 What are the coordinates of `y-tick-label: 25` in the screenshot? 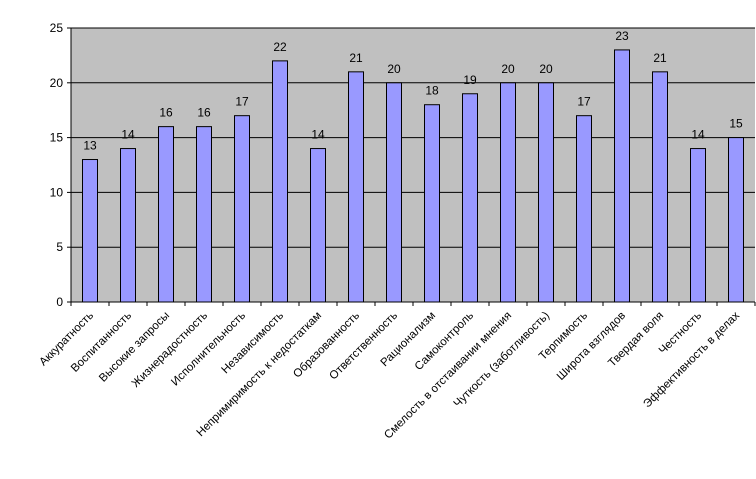 It's located at (57, 28).